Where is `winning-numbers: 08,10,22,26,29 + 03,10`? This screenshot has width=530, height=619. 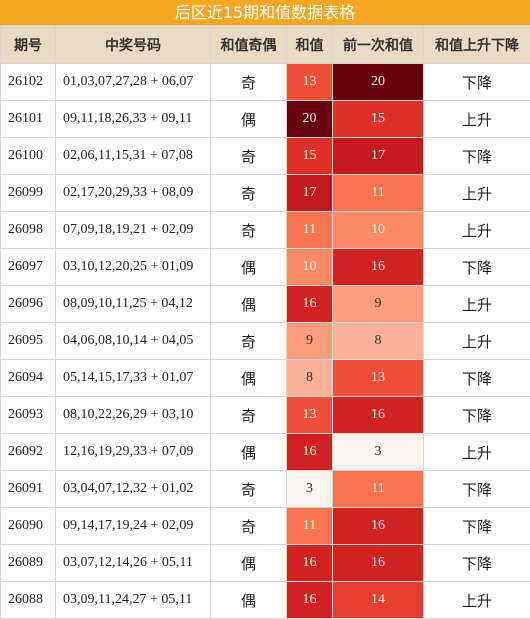 winning-numbers: 08,10,22,26,29 + 03,10 is located at coordinates (133, 415).